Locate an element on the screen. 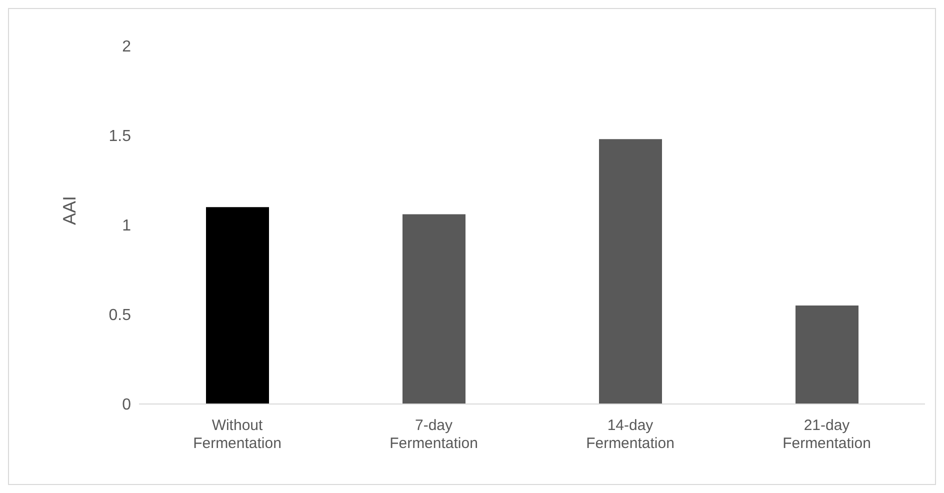  y-tick-label: 0 is located at coordinates (127, 405).